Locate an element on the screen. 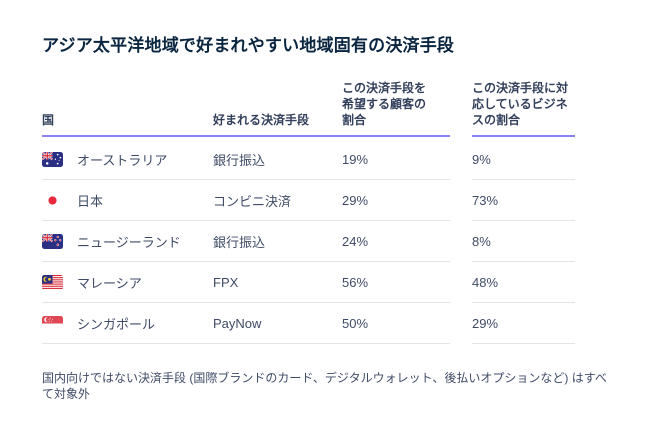 This screenshot has height=433, width=650. table-row: シンガポール PayNow 50% 29% is located at coordinates (308, 323).